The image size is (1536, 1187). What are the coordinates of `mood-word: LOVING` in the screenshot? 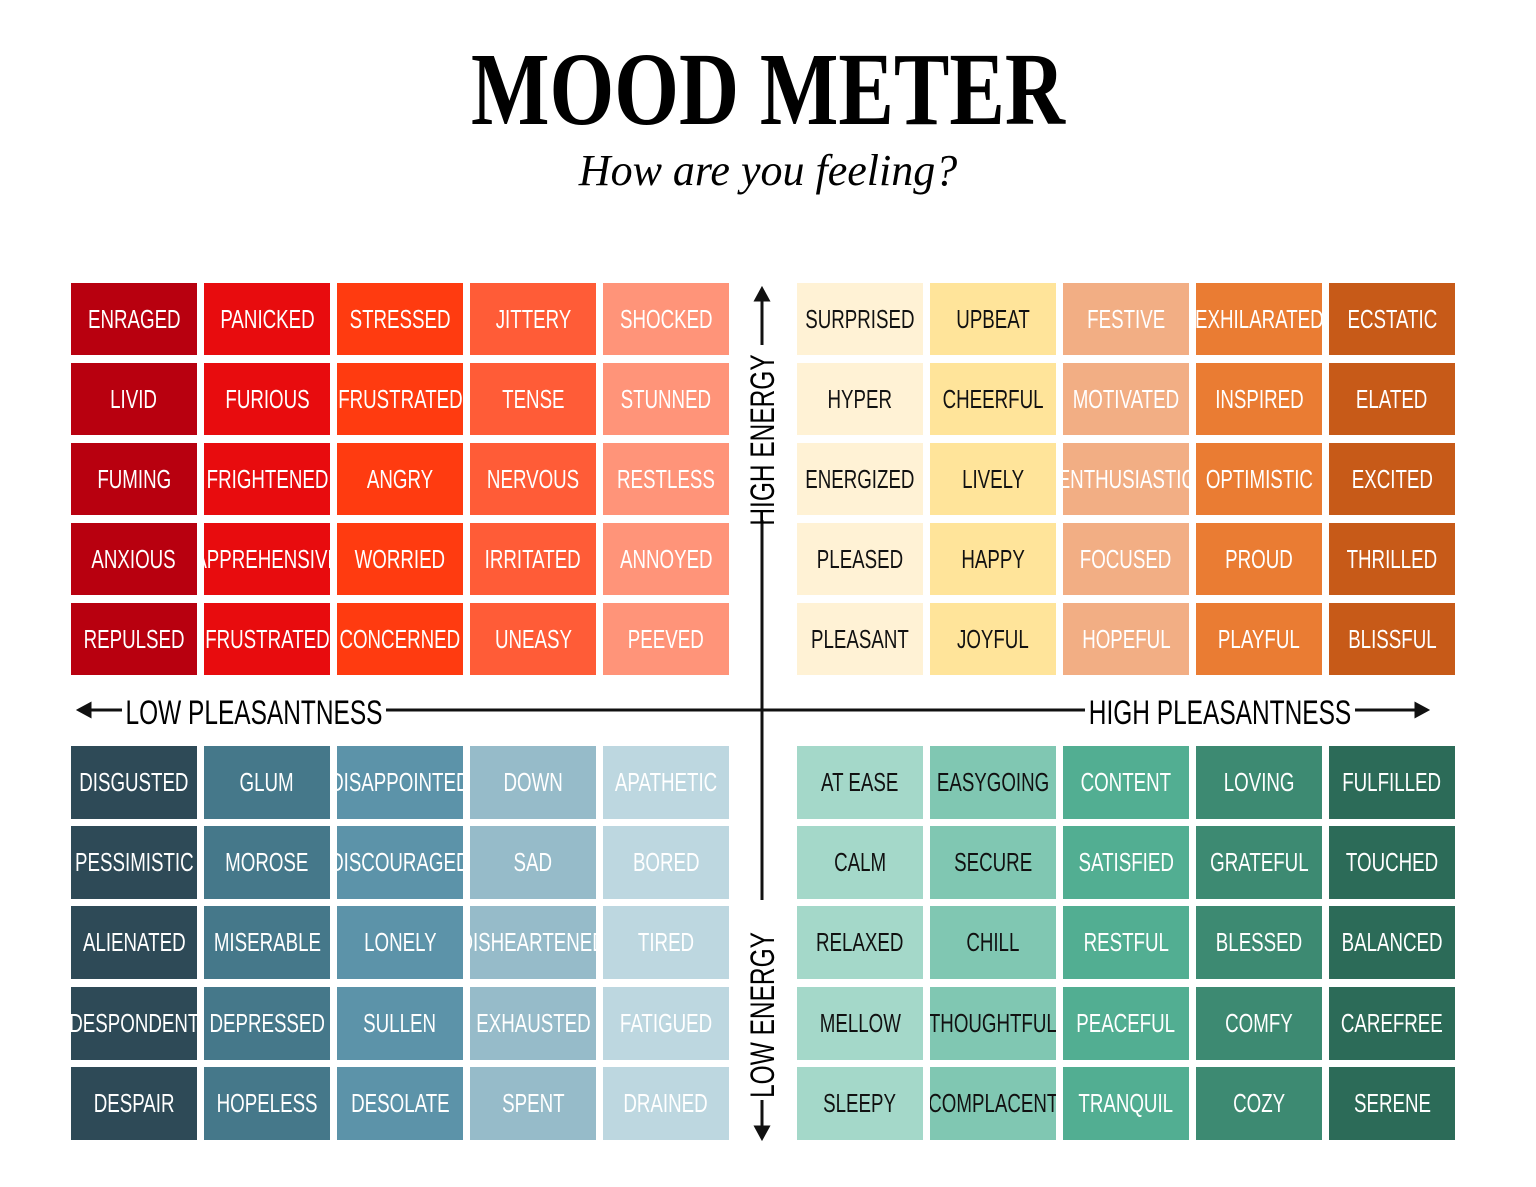 It's located at (1259, 782).